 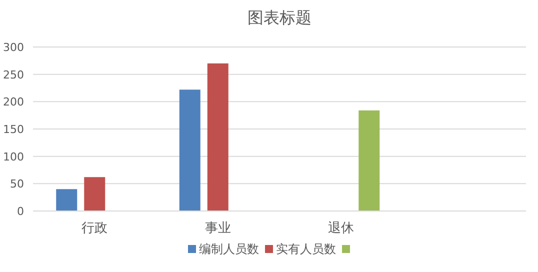 I want to click on y-tick-label: 100, so click(x=13, y=157).